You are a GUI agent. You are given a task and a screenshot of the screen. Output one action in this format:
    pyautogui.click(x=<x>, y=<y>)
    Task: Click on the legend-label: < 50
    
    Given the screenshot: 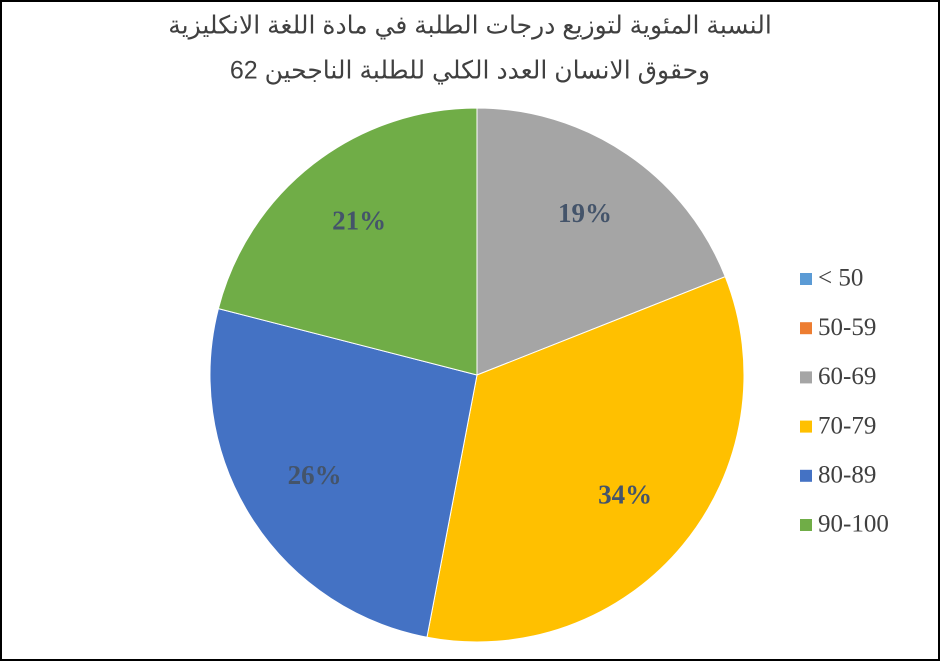 What is the action you would take?
    pyautogui.click(x=840, y=278)
    